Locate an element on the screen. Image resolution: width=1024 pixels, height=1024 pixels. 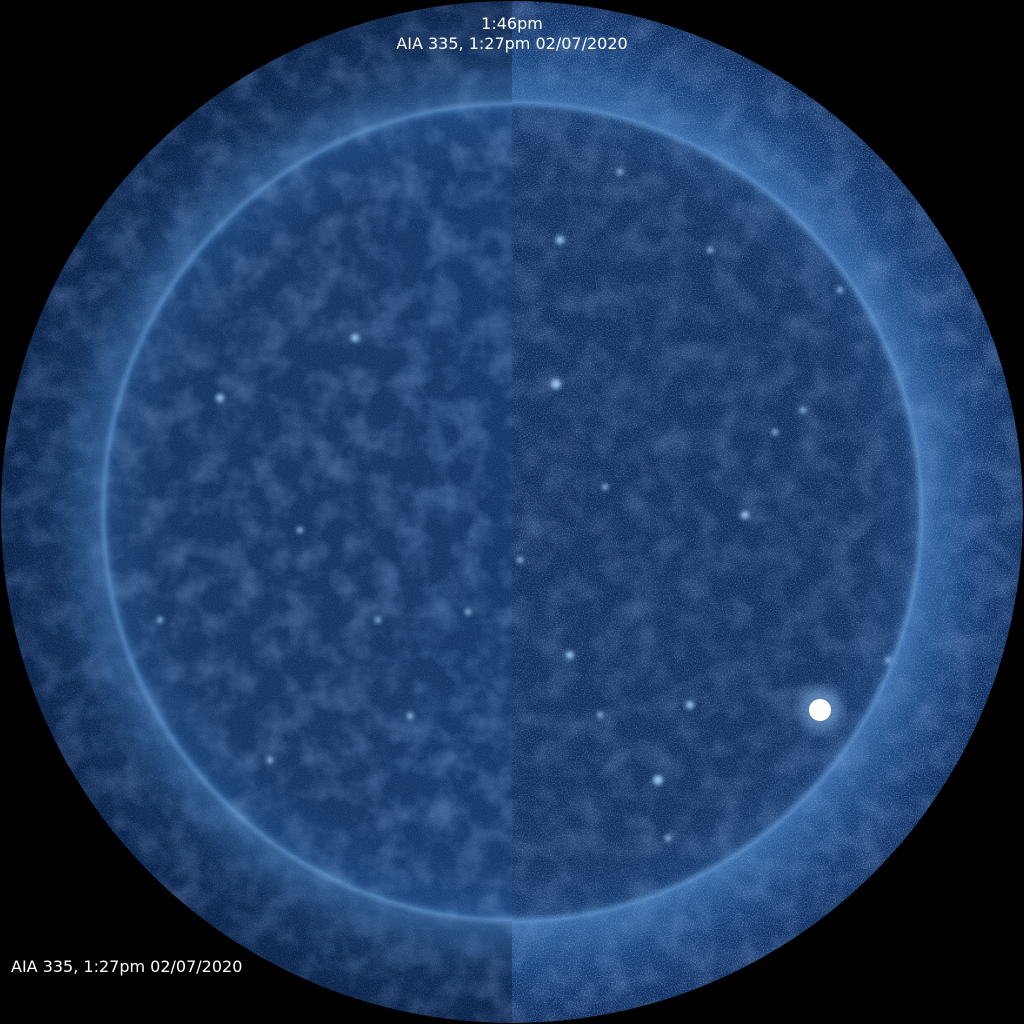
capture-time-label: 1:46pm is located at coordinates (512, 23).